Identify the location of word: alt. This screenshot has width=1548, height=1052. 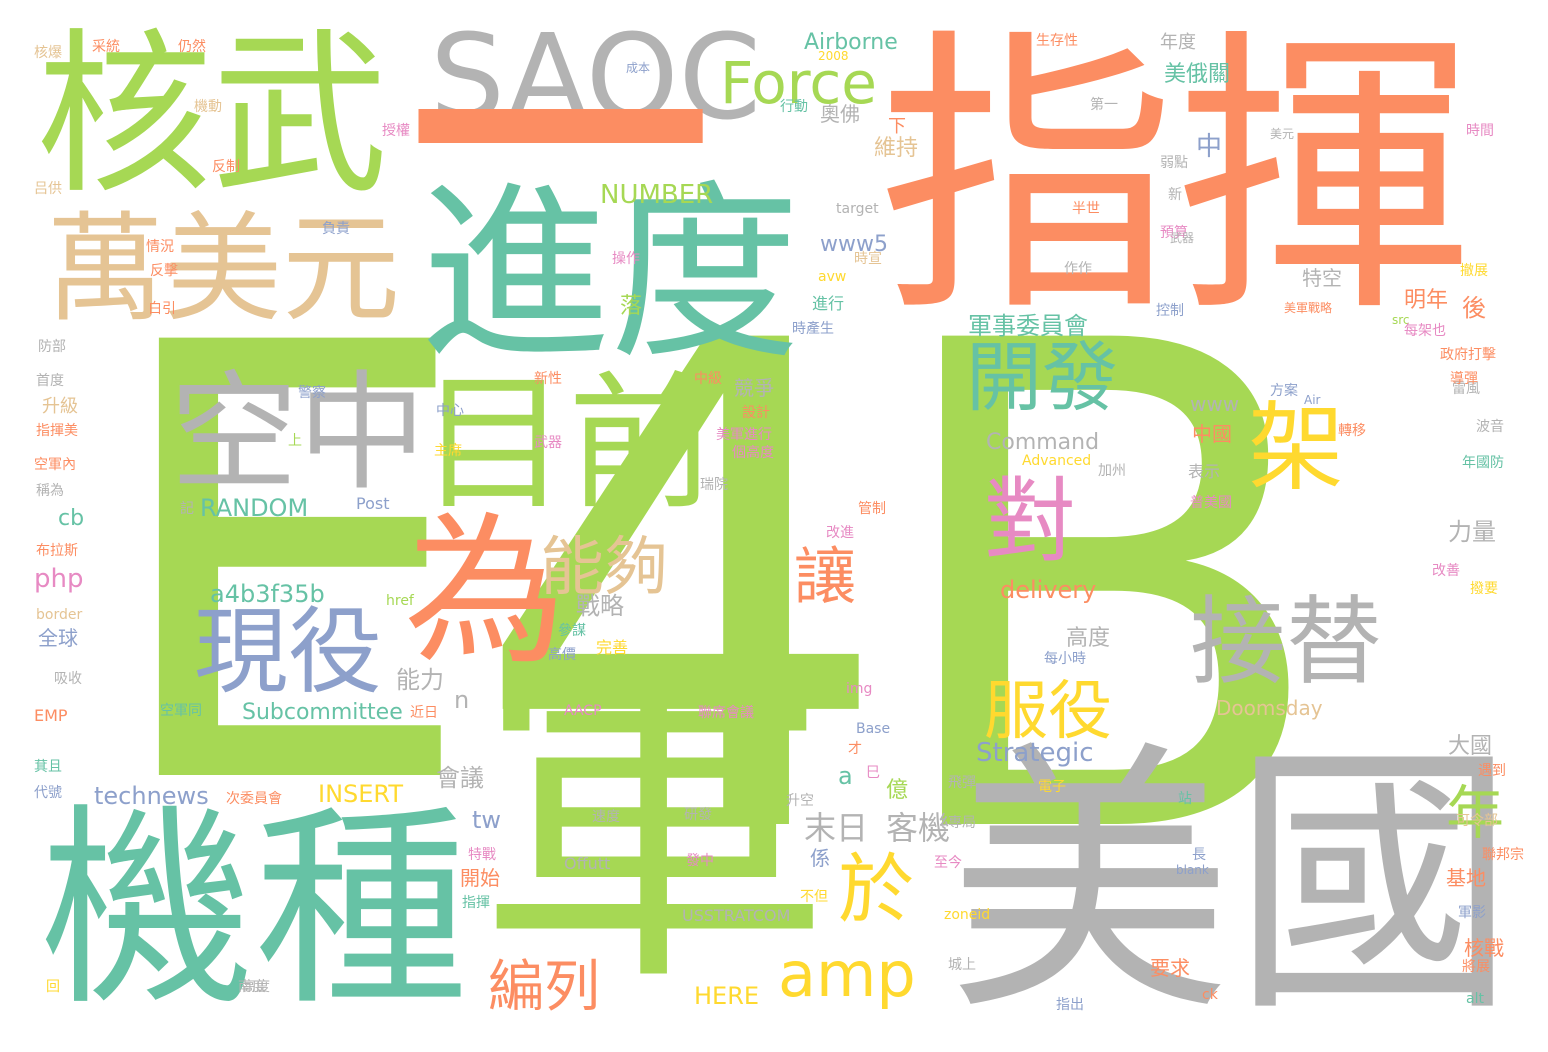
(1475, 999).